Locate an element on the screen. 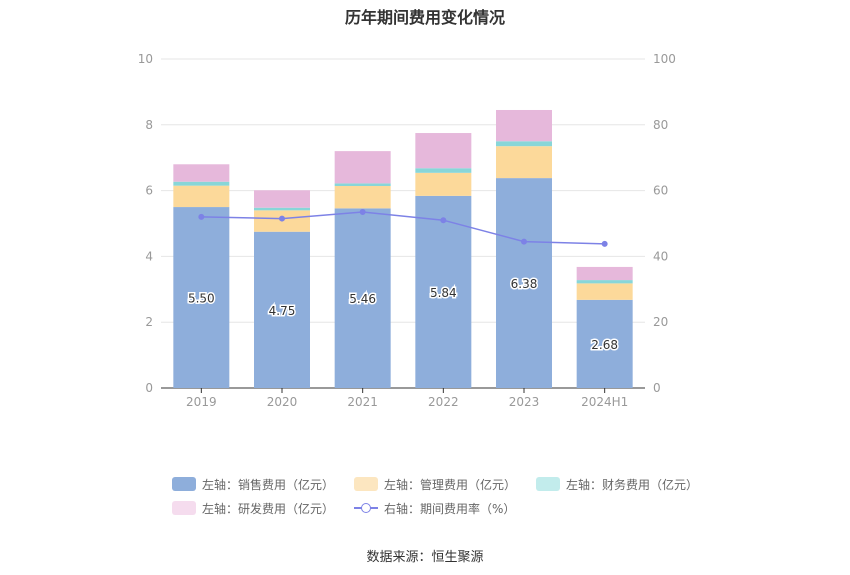  data-source-note: 数据来源：恒生聚源 is located at coordinates (425, 557).